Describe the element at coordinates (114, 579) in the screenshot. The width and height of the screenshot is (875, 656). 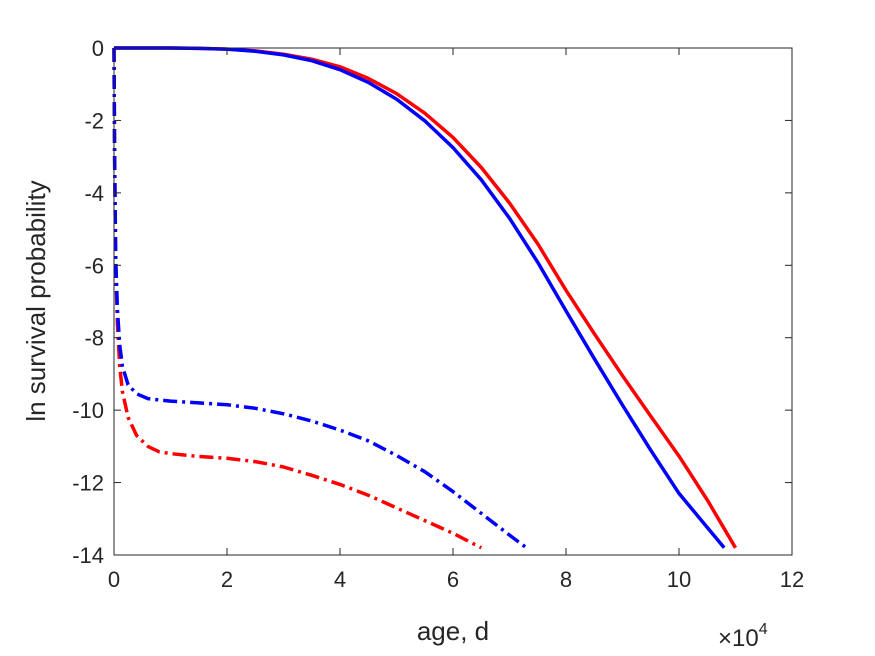
I see `x-tick-label: 0` at that location.